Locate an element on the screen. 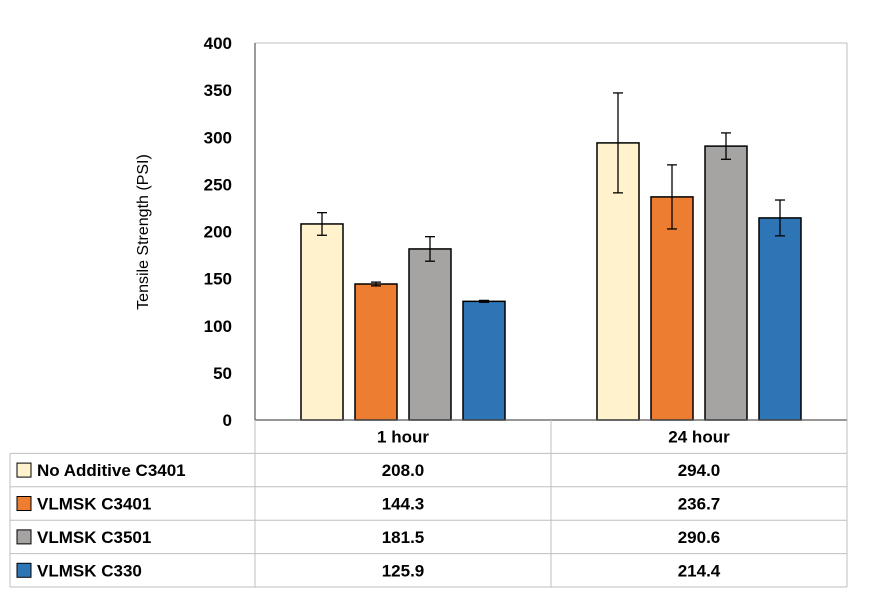  x-category-label-1: 24 hour is located at coordinates (699, 437).